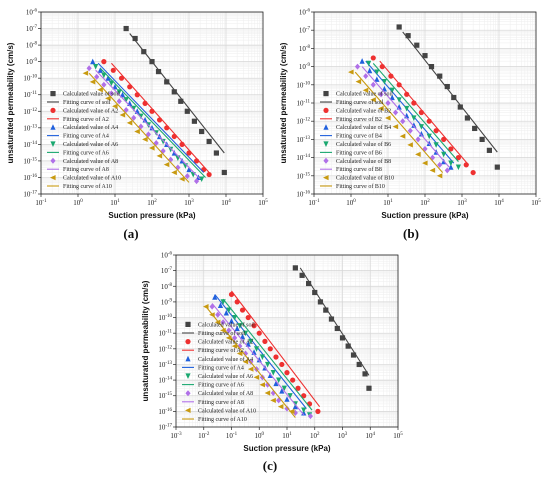 The width and height of the screenshot is (550, 480). What do you see at coordinates (232, 436) in the screenshot?
I see `x-tick-label: 10⁻¹` at bounding box center [232, 436].